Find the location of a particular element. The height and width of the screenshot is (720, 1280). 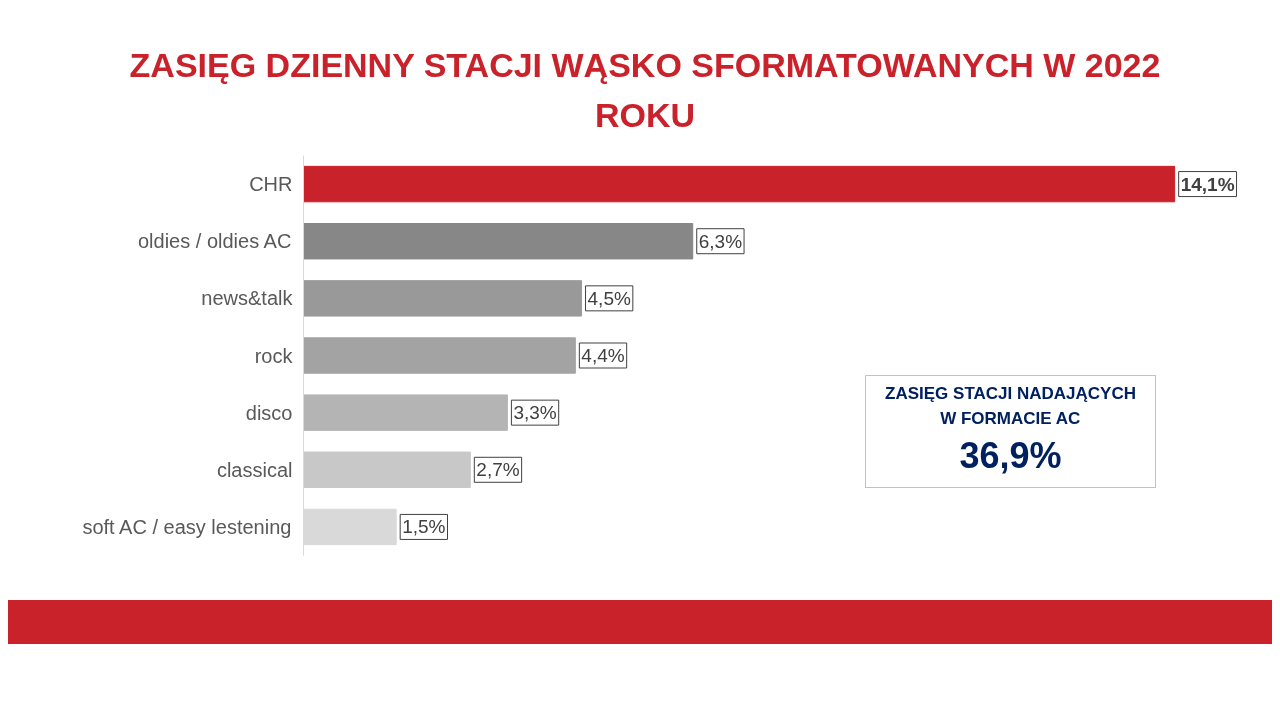

data-label: 4,4% is located at coordinates (603, 355).